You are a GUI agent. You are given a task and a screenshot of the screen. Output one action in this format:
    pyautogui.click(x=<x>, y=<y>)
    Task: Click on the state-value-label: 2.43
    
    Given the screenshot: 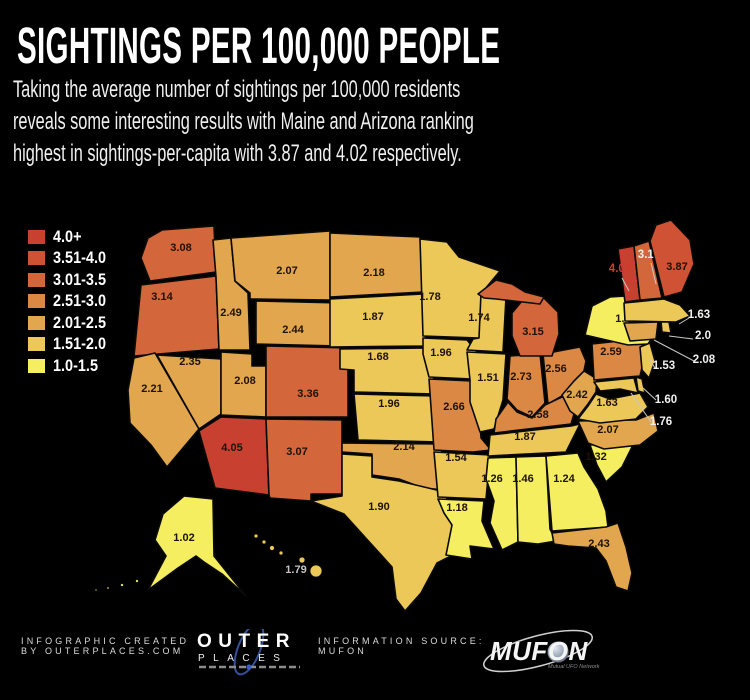 What is the action you would take?
    pyautogui.click(x=598, y=544)
    